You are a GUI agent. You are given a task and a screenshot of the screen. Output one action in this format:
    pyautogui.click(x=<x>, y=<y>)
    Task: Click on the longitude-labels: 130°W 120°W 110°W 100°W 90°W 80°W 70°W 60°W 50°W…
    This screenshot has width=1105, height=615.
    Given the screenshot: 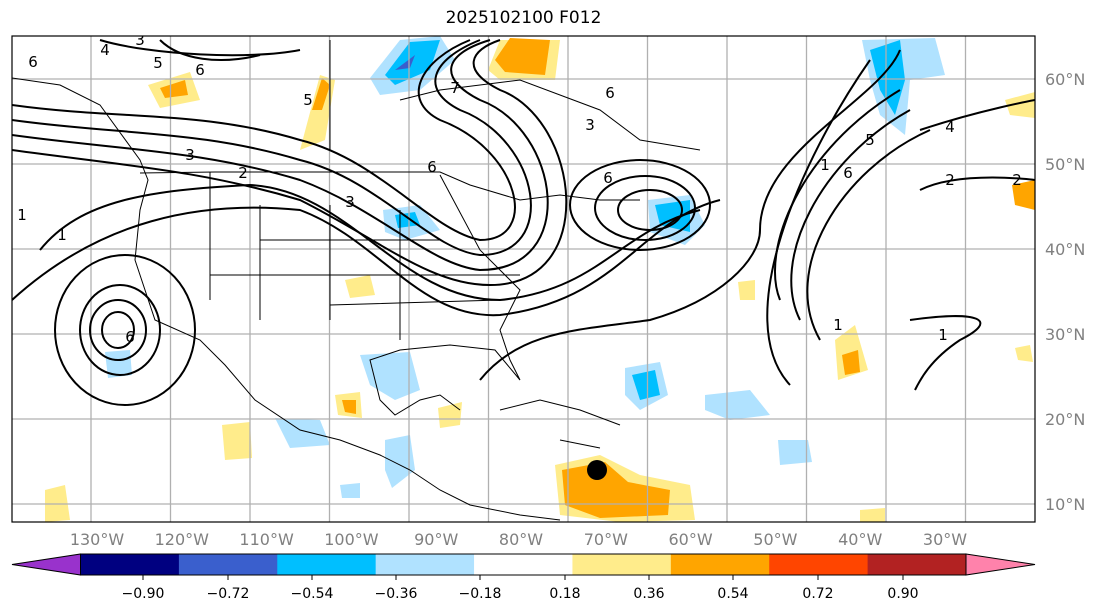 What is the action you would take?
    pyautogui.click(x=518, y=539)
    